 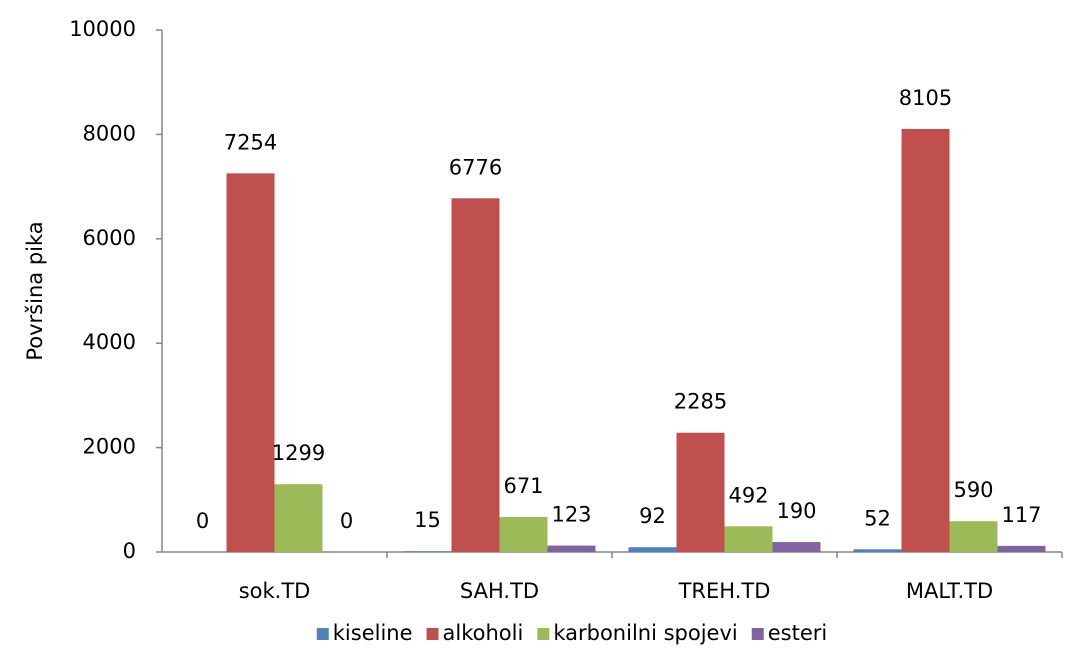 I want to click on value-label: 15, so click(x=427, y=520).